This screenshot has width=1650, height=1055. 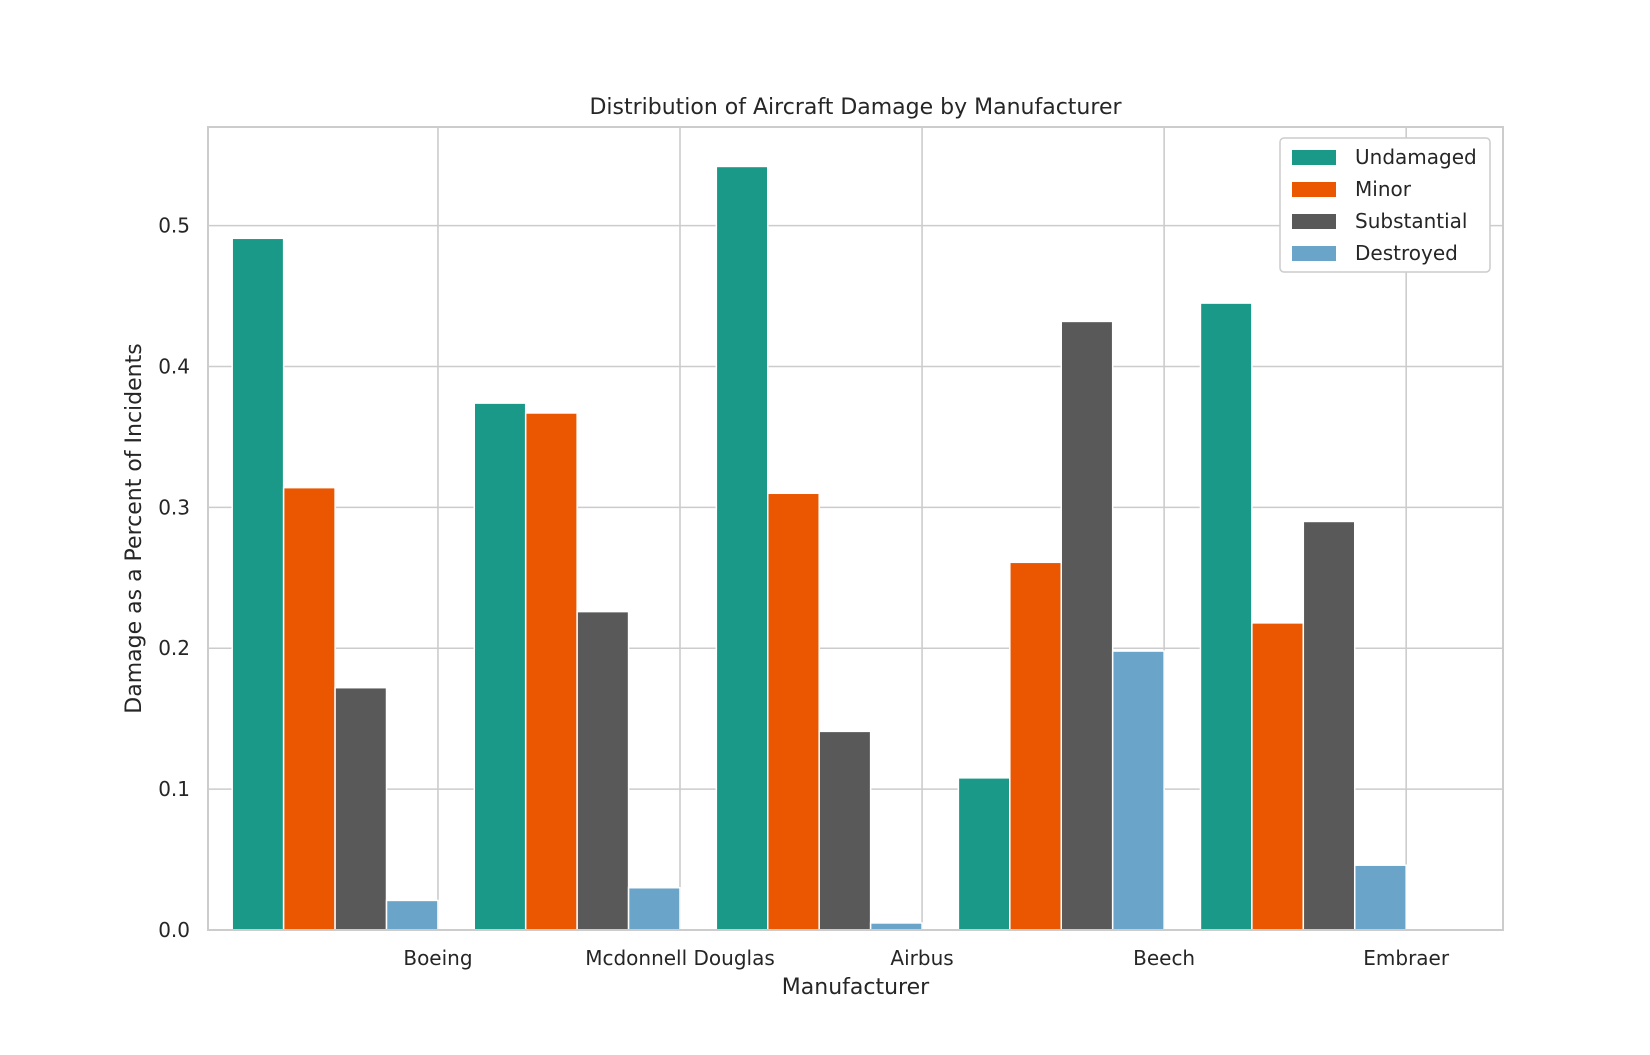 What do you see at coordinates (1406, 958) in the screenshot?
I see `x-tick-label: Embraer` at bounding box center [1406, 958].